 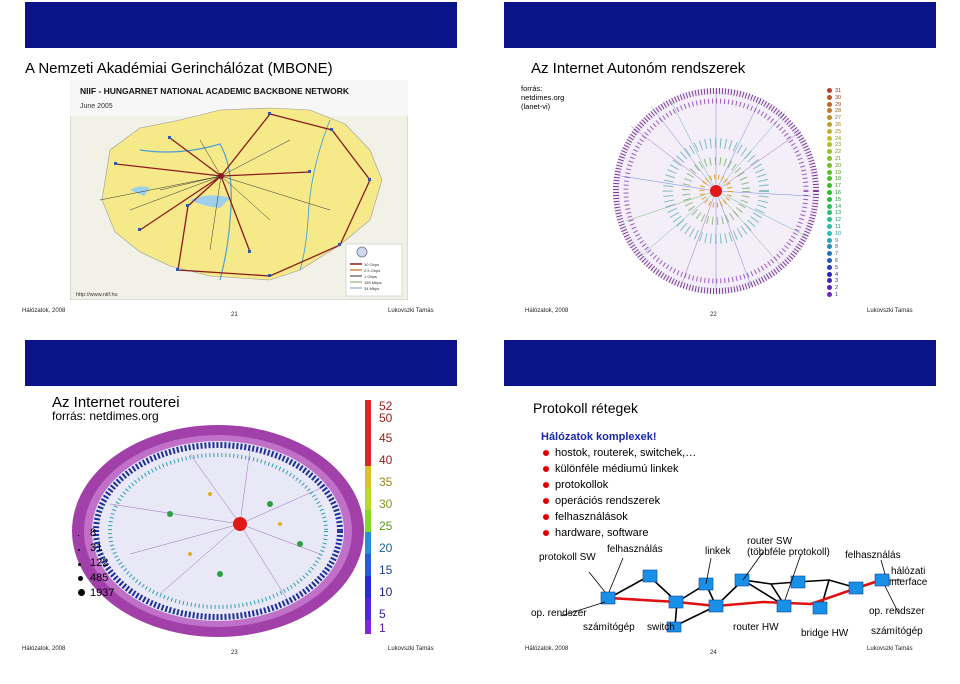 I want to click on scale-label: 4, so click(x=837, y=274).